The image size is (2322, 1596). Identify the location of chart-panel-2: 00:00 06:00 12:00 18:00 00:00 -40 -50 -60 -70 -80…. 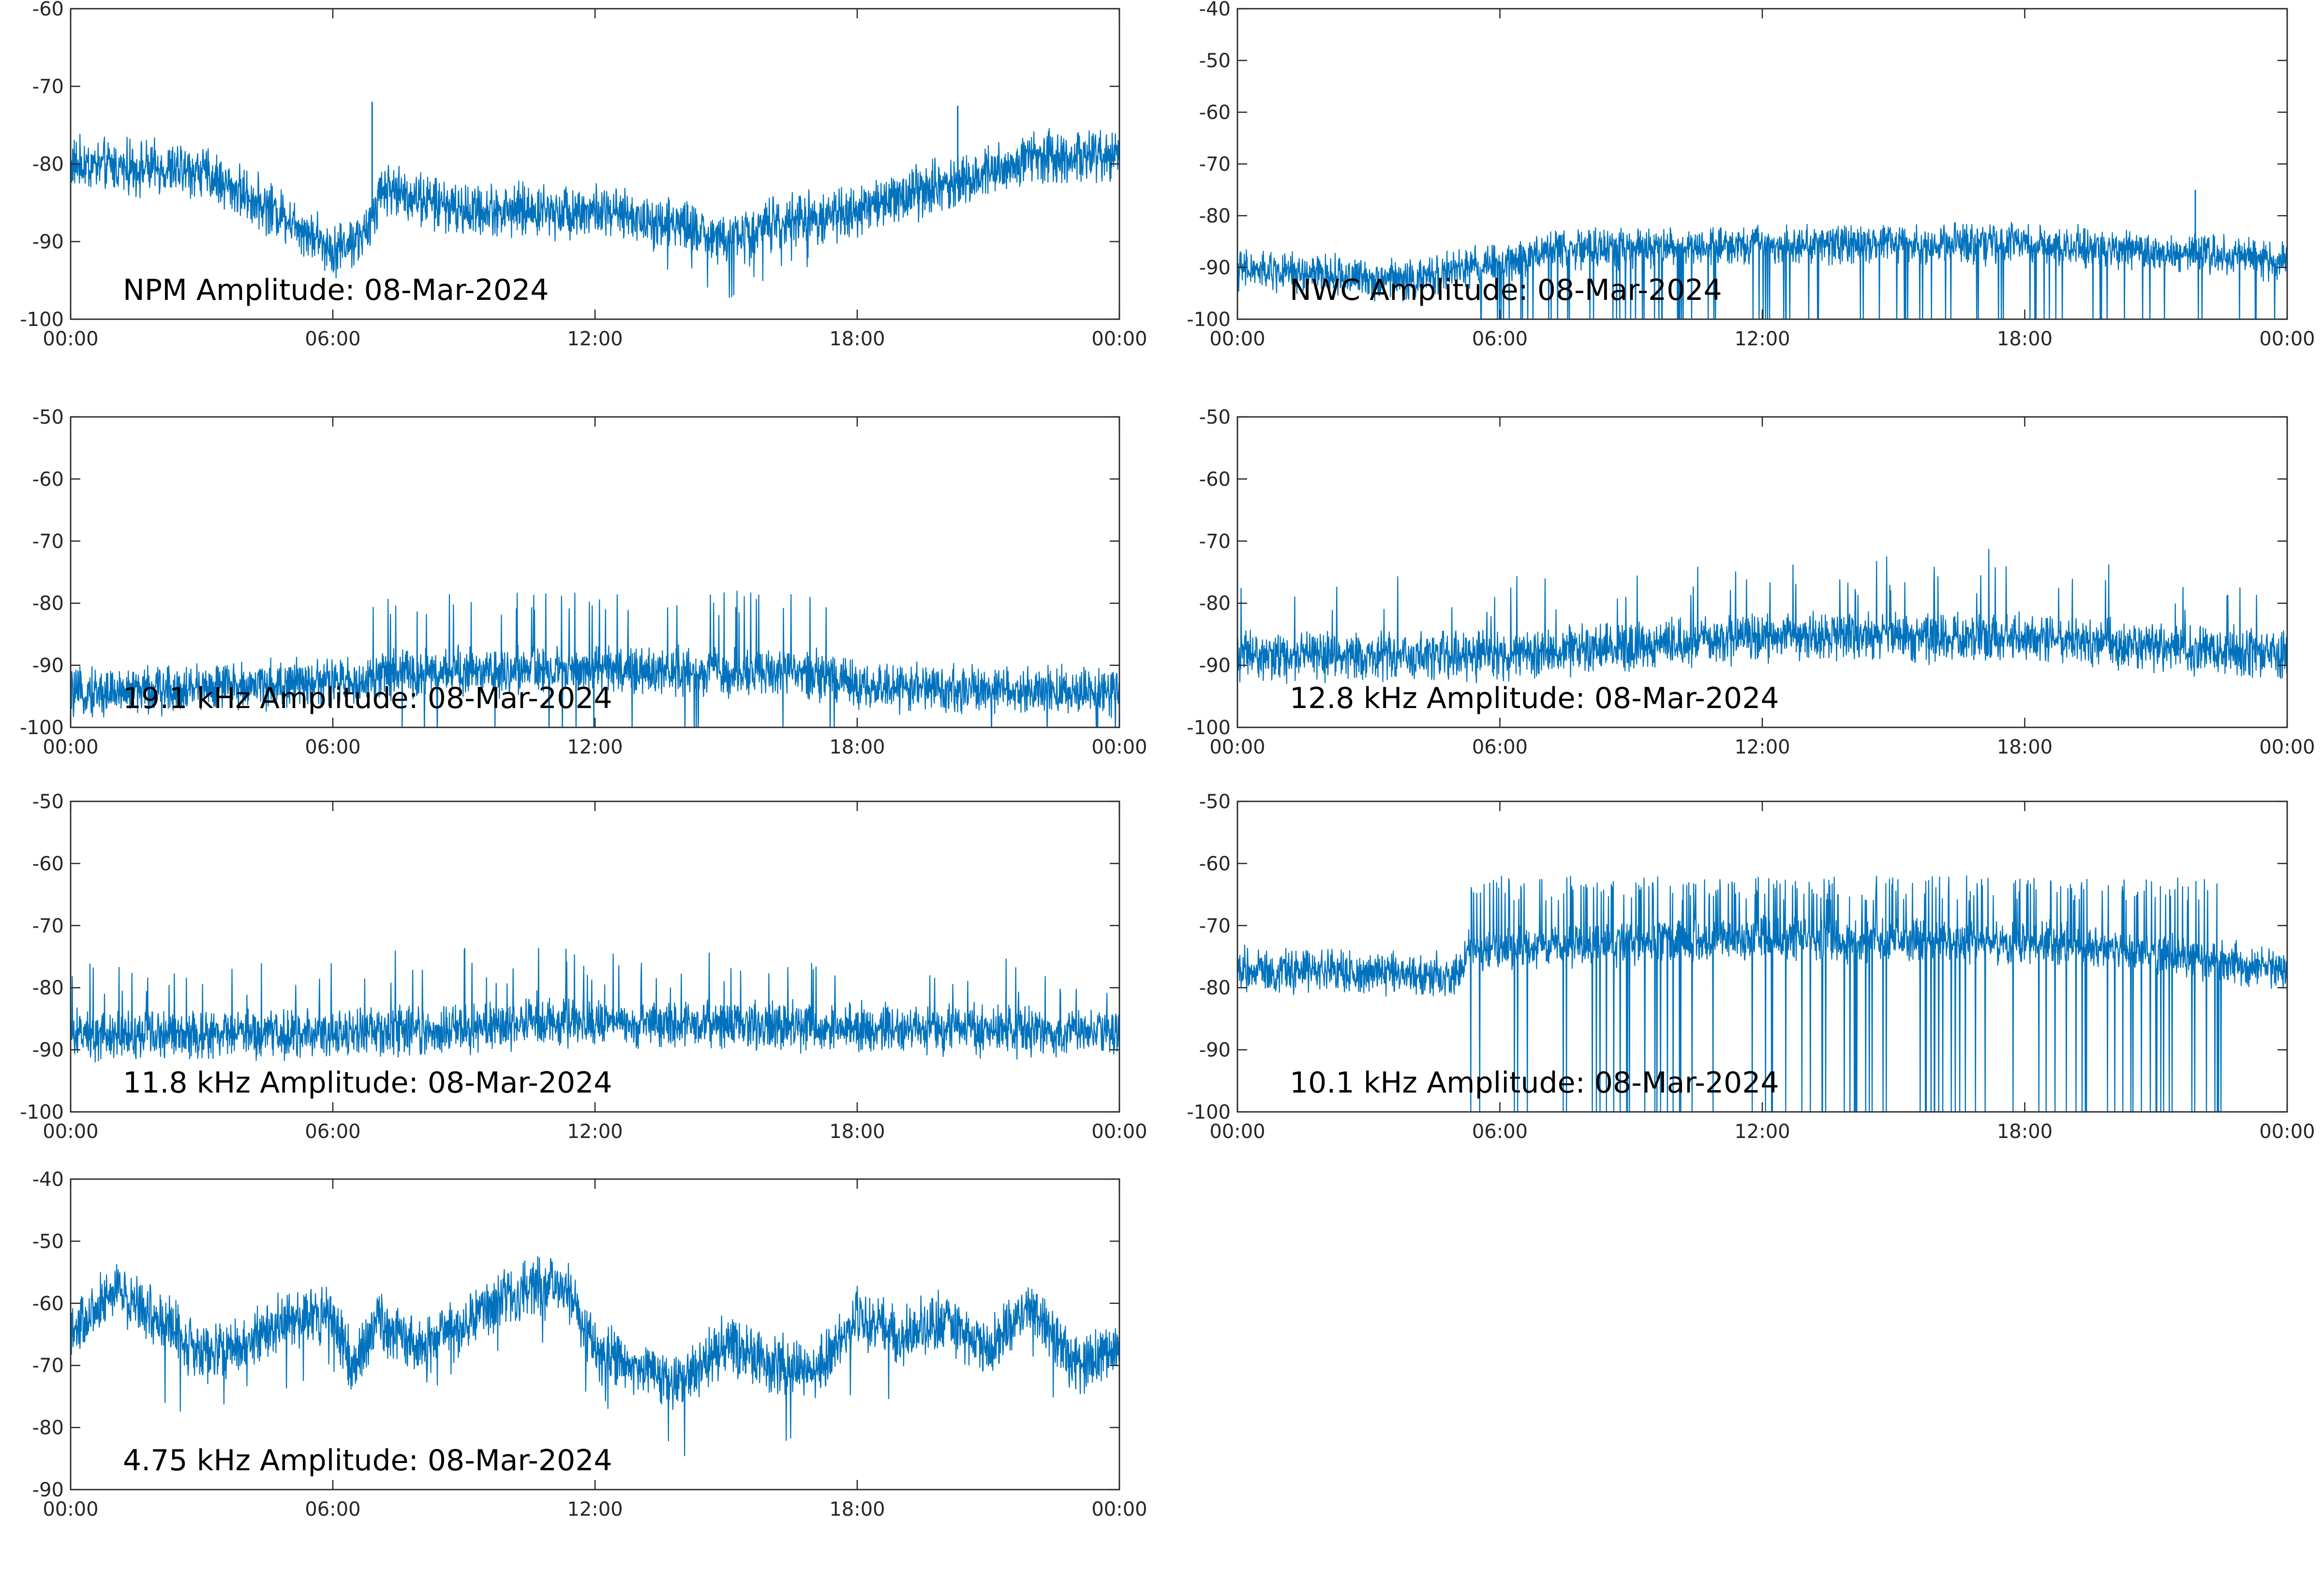
(1751, 175).